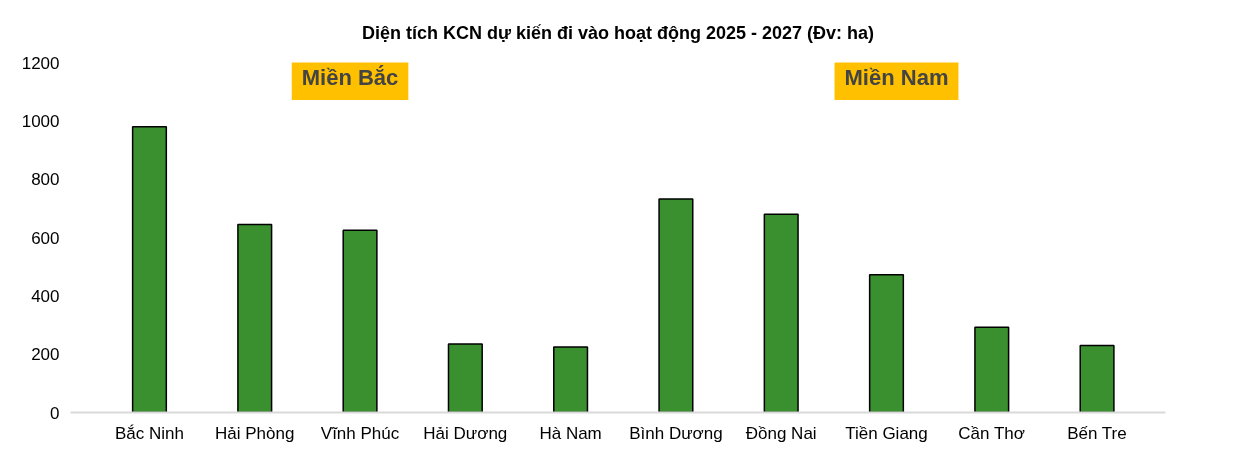 Image resolution: width=1235 pixels, height=452 pixels. Describe the element at coordinates (1097, 433) in the screenshot. I see `x-tick-label: Bến Tre` at that location.